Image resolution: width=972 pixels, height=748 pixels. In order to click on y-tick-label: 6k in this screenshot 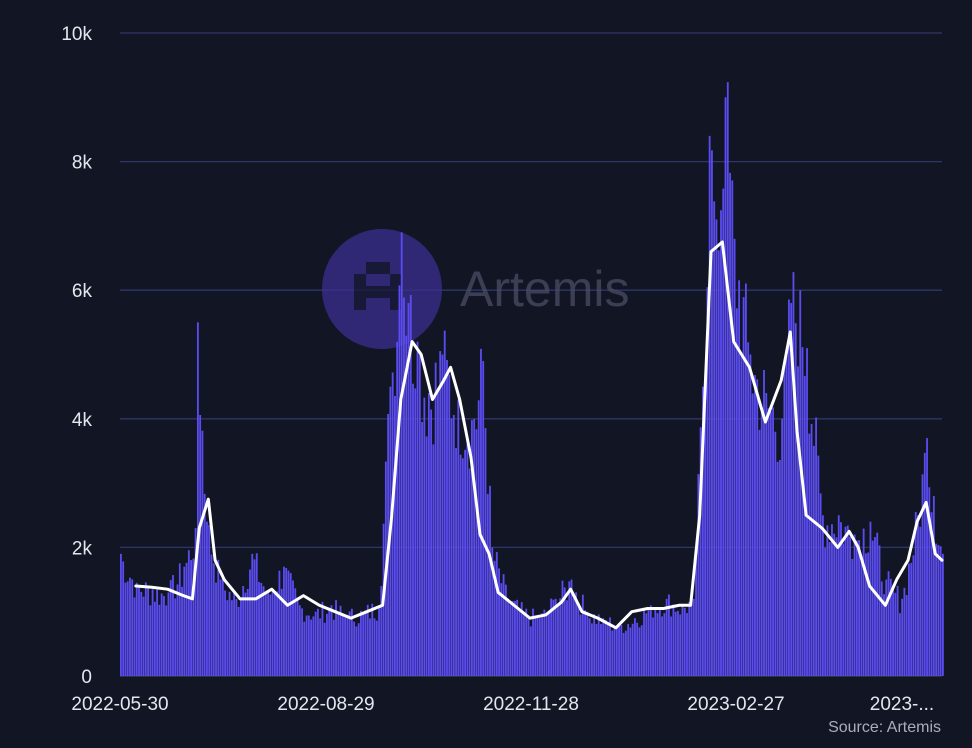, I will do `click(82, 291)`.